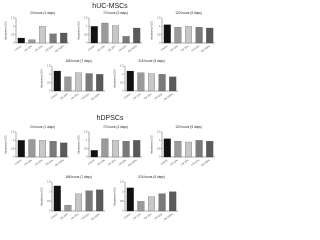 Image resolution: width=320 pixels, height=240 pixels. I want to click on chart-title: 24 hours (1 days), so click(42, 13).